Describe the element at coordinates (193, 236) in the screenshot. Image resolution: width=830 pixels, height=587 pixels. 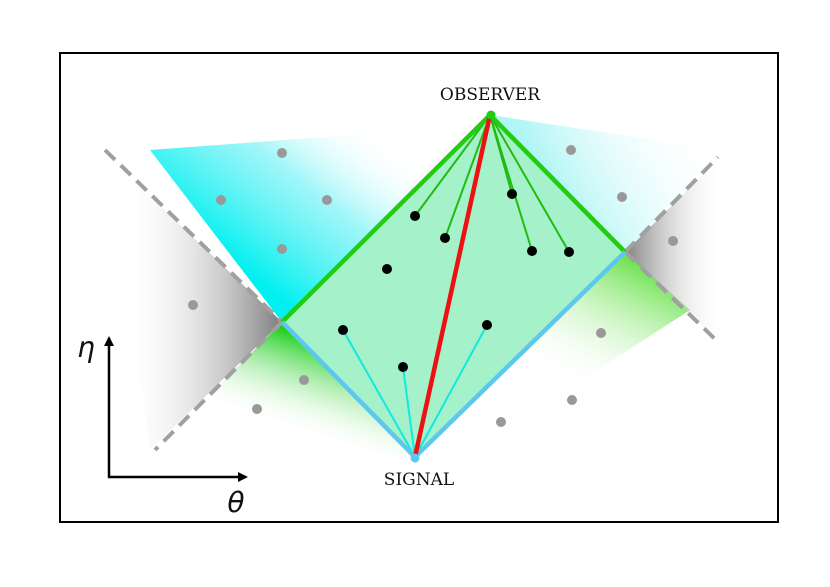
I see `cone-dash-left-upper` at that location.